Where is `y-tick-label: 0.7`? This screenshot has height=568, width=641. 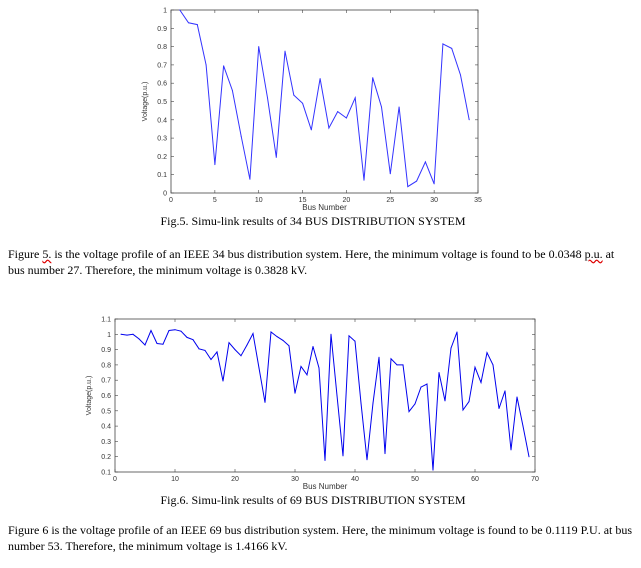
y-tick-label: 0.7 is located at coordinates (162, 65).